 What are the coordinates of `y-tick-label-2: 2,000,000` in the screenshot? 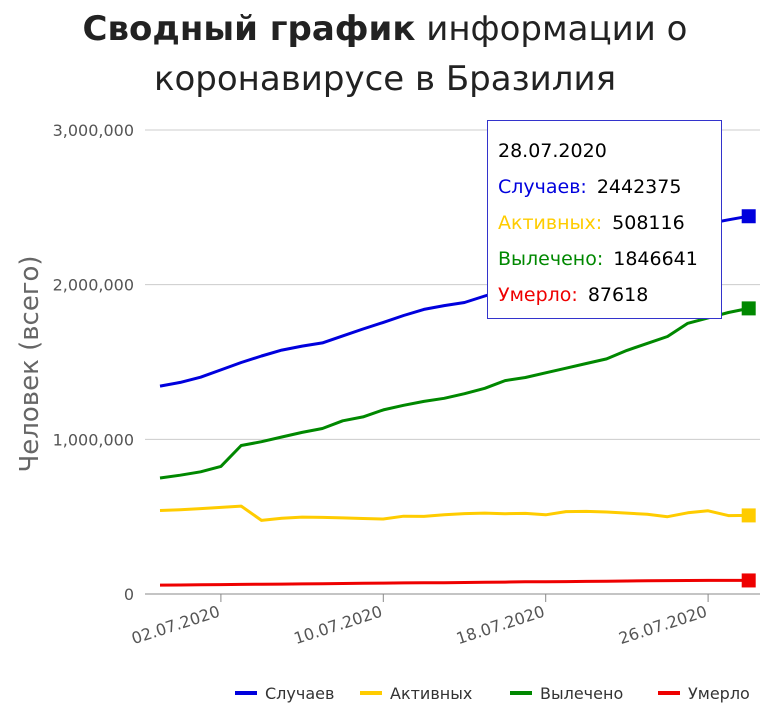 It's located at (93, 285).